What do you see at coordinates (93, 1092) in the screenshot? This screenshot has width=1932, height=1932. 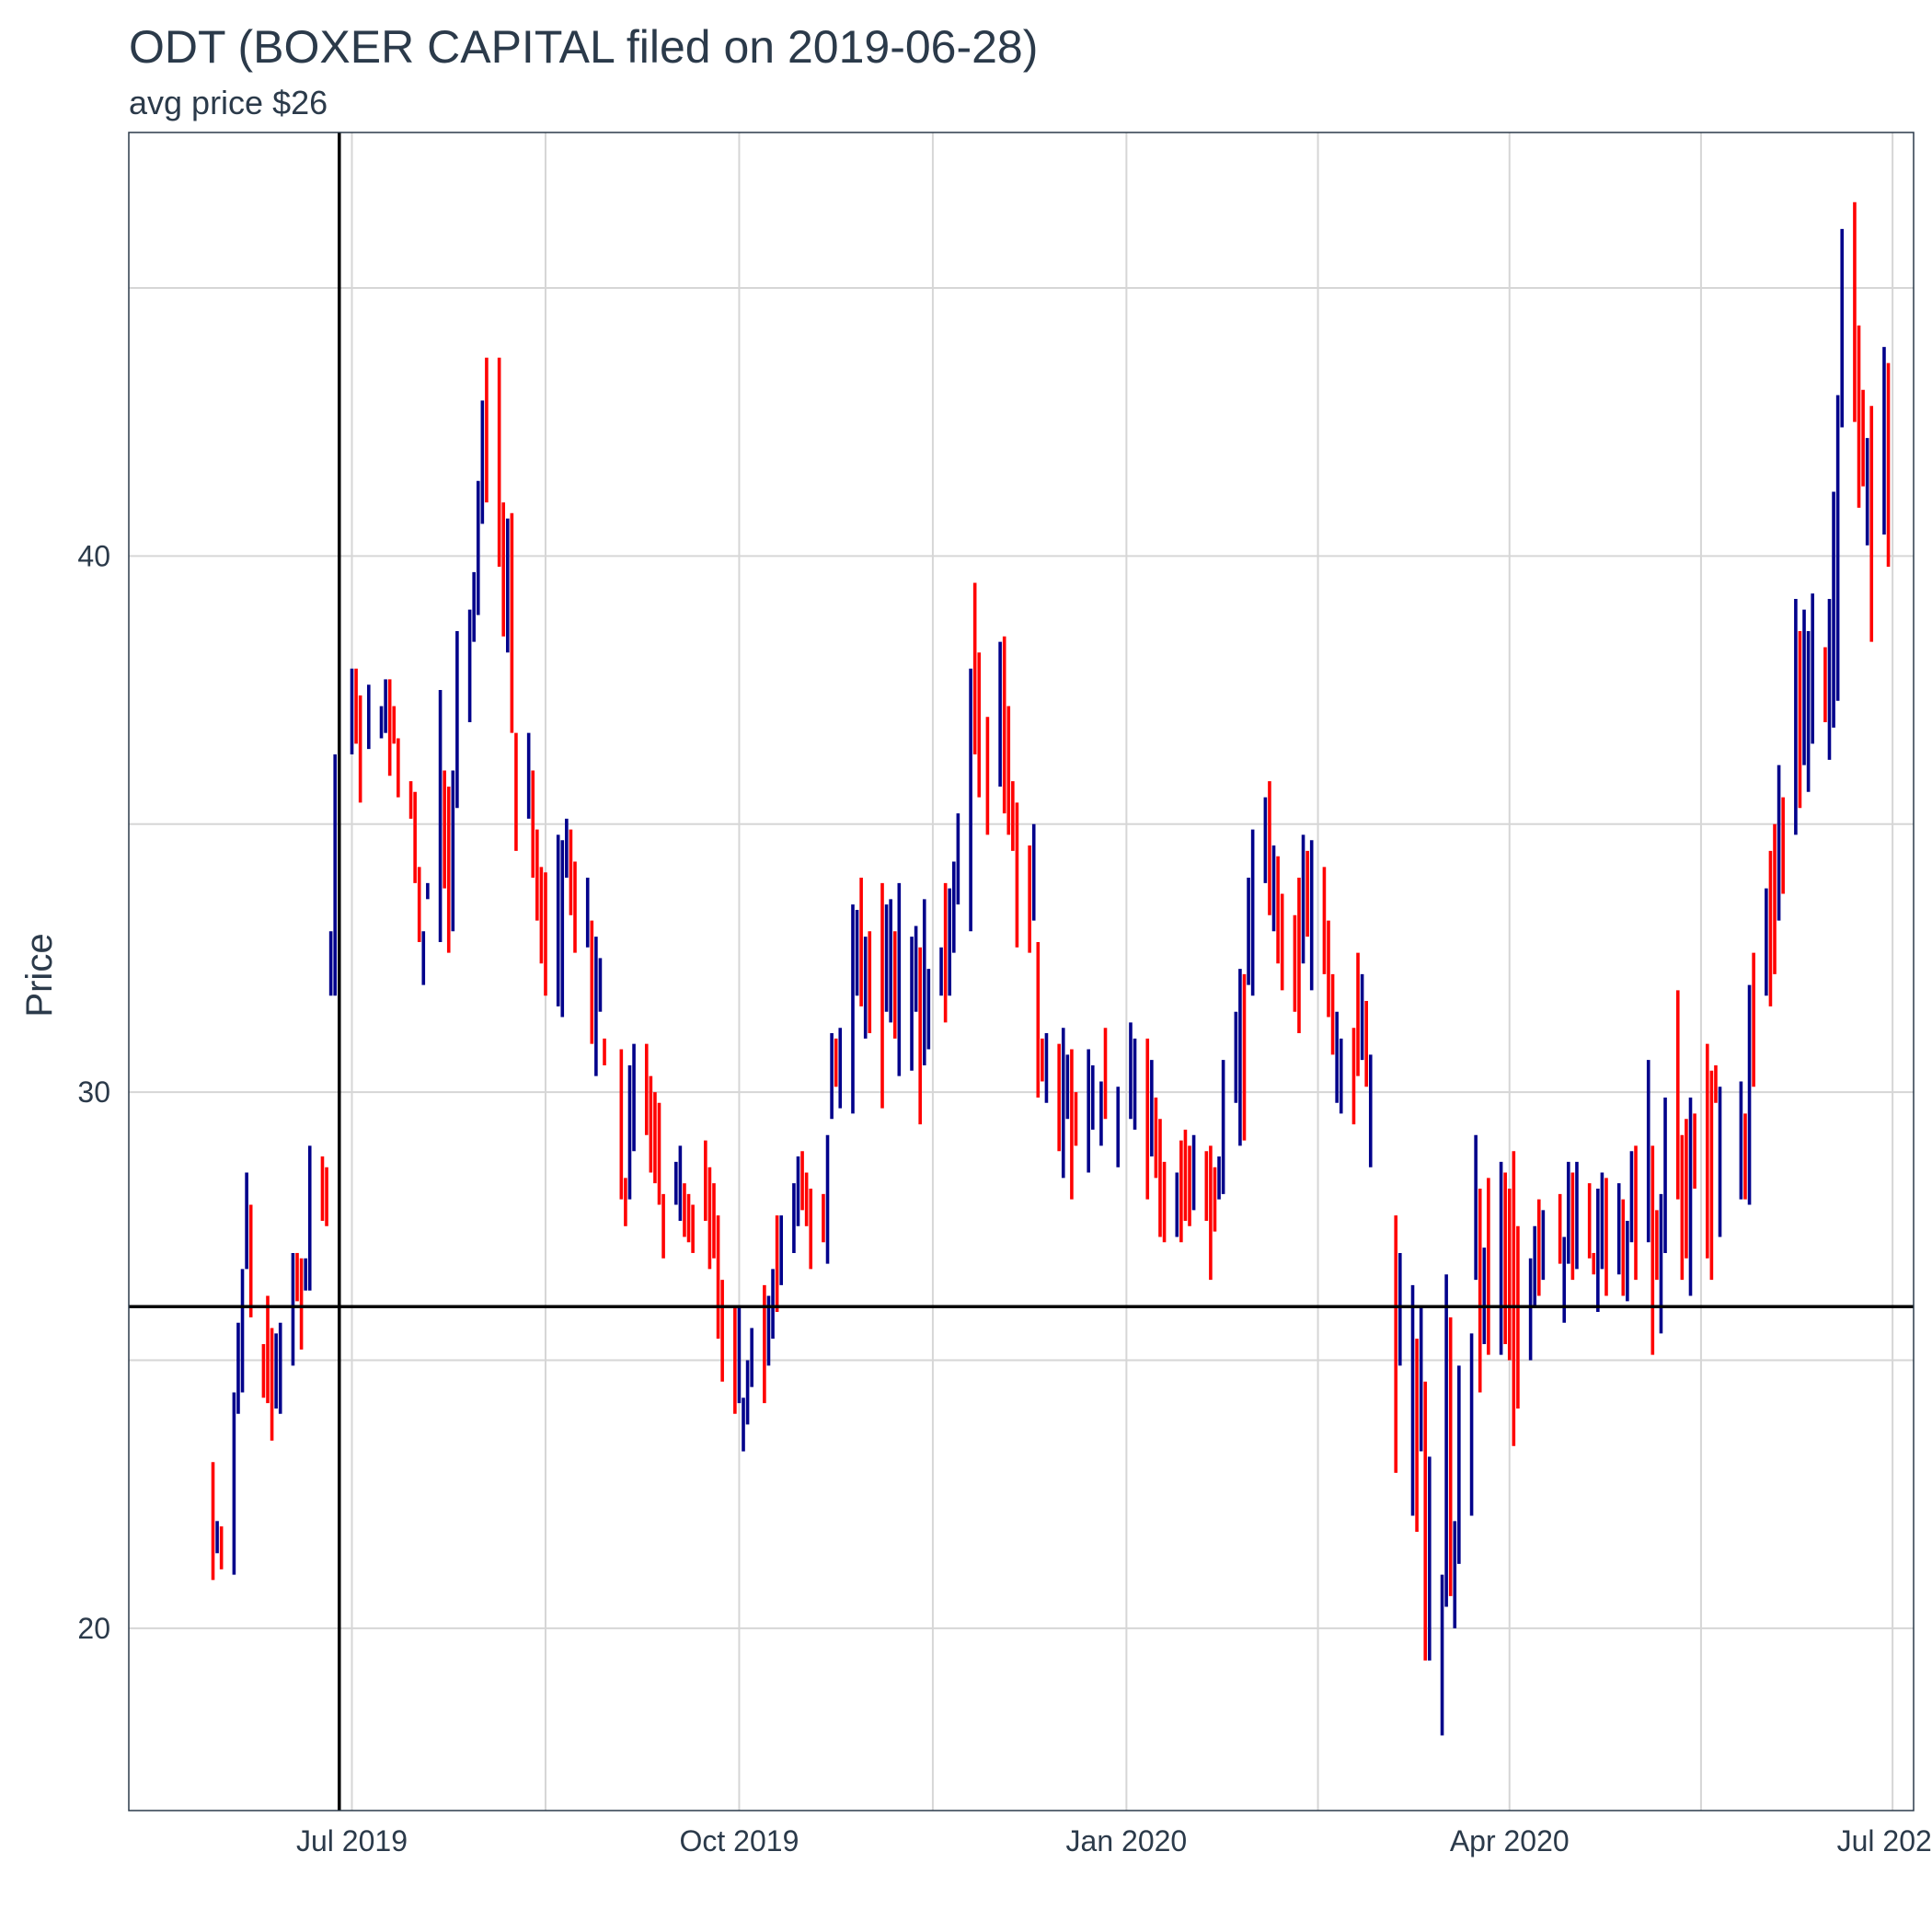 I see `y-tick-label: 30` at bounding box center [93, 1092].